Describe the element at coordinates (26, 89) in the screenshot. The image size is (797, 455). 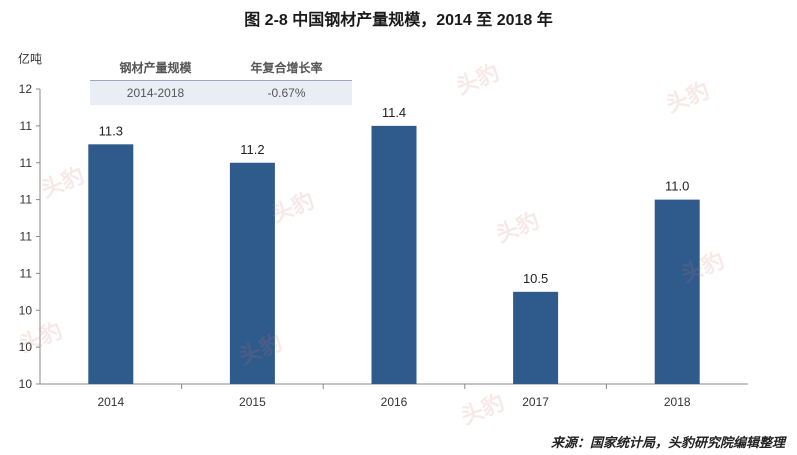
I see `y-tick-label: 12` at that location.